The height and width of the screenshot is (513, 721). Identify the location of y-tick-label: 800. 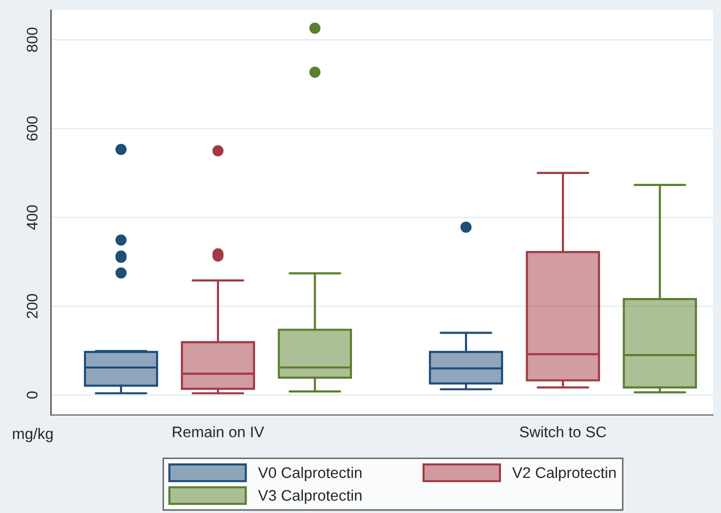
(32, 40).